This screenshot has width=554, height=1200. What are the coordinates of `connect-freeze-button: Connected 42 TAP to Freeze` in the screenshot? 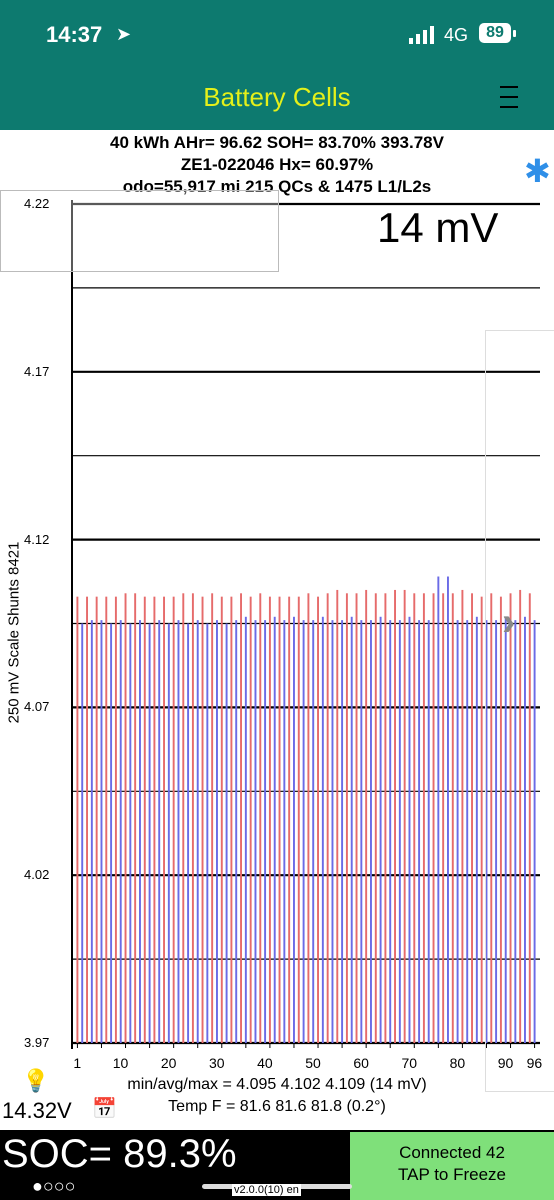 It's located at (452, 1166).